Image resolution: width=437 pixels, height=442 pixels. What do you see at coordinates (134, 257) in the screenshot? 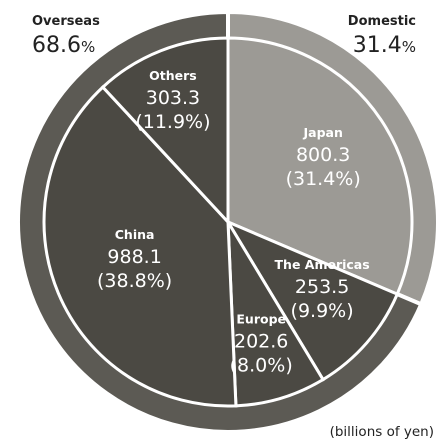
I see `slice-label-china-value: 988.1` at bounding box center [134, 257].